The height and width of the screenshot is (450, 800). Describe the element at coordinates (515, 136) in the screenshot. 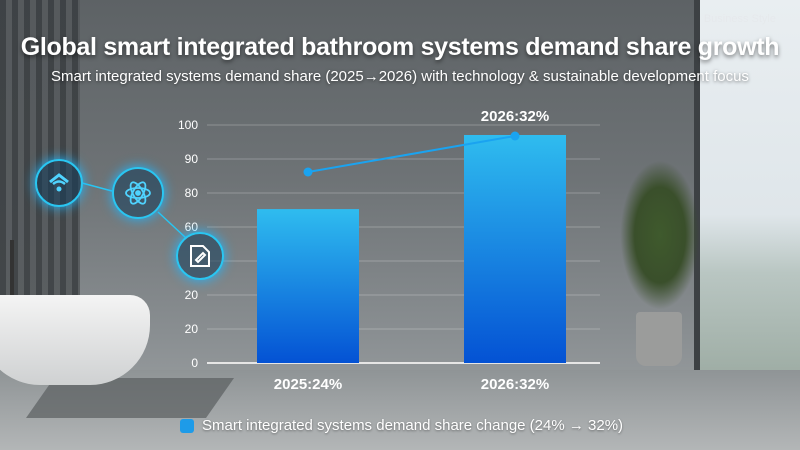

I see `trend-point-2026` at that location.